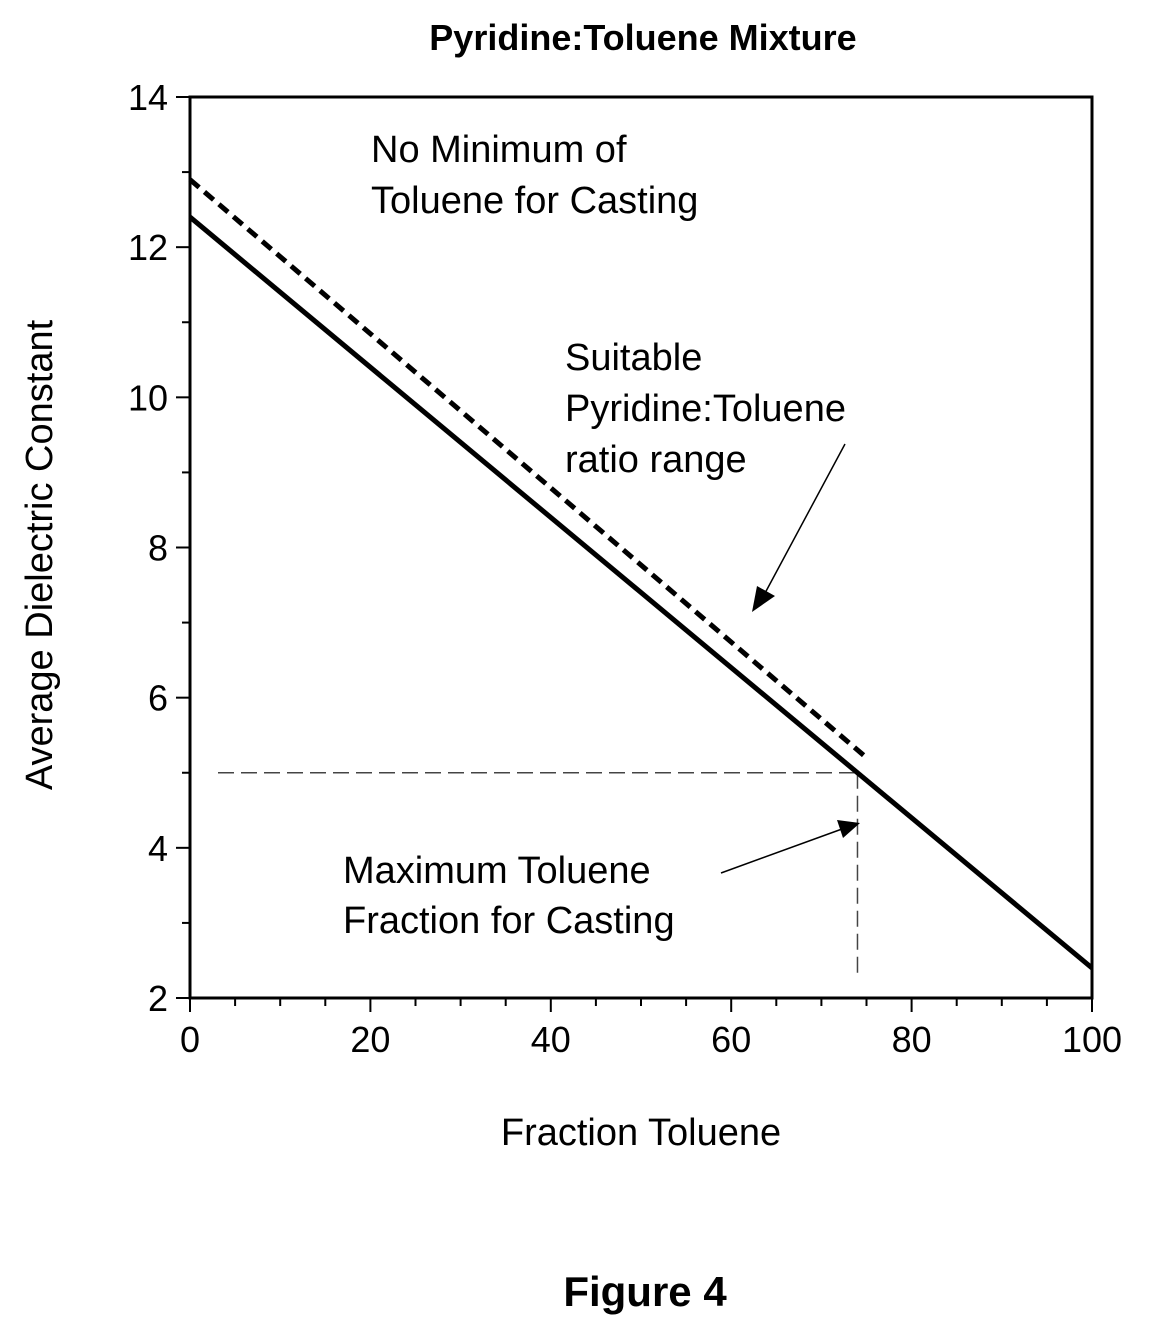 This screenshot has height=1337, width=1149. What do you see at coordinates (148, 247) in the screenshot?
I see `y-tick-label: 12` at bounding box center [148, 247].